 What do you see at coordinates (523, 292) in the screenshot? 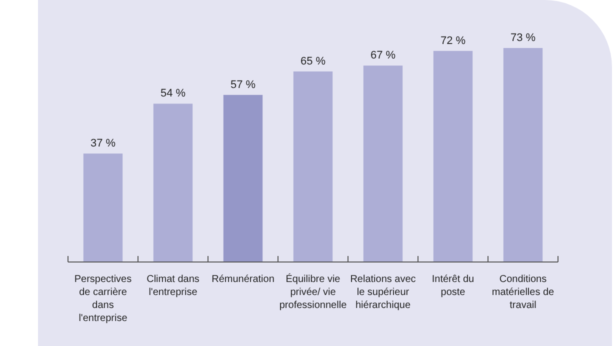
I see `x-tick-label: Conditions matérielles de travail` at bounding box center [523, 292].